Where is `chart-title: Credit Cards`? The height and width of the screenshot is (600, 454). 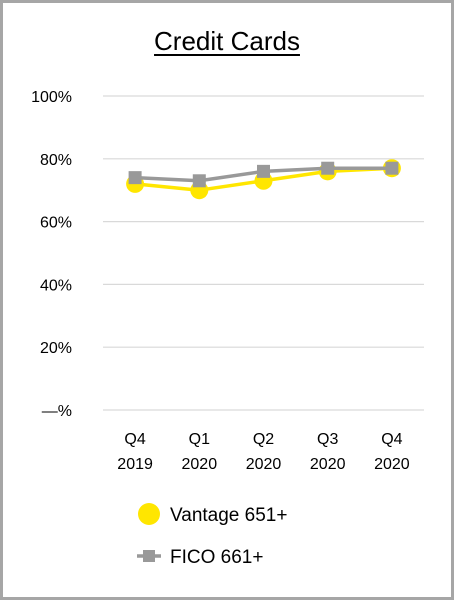 chart-title: Credit Cards is located at coordinates (227, 41).